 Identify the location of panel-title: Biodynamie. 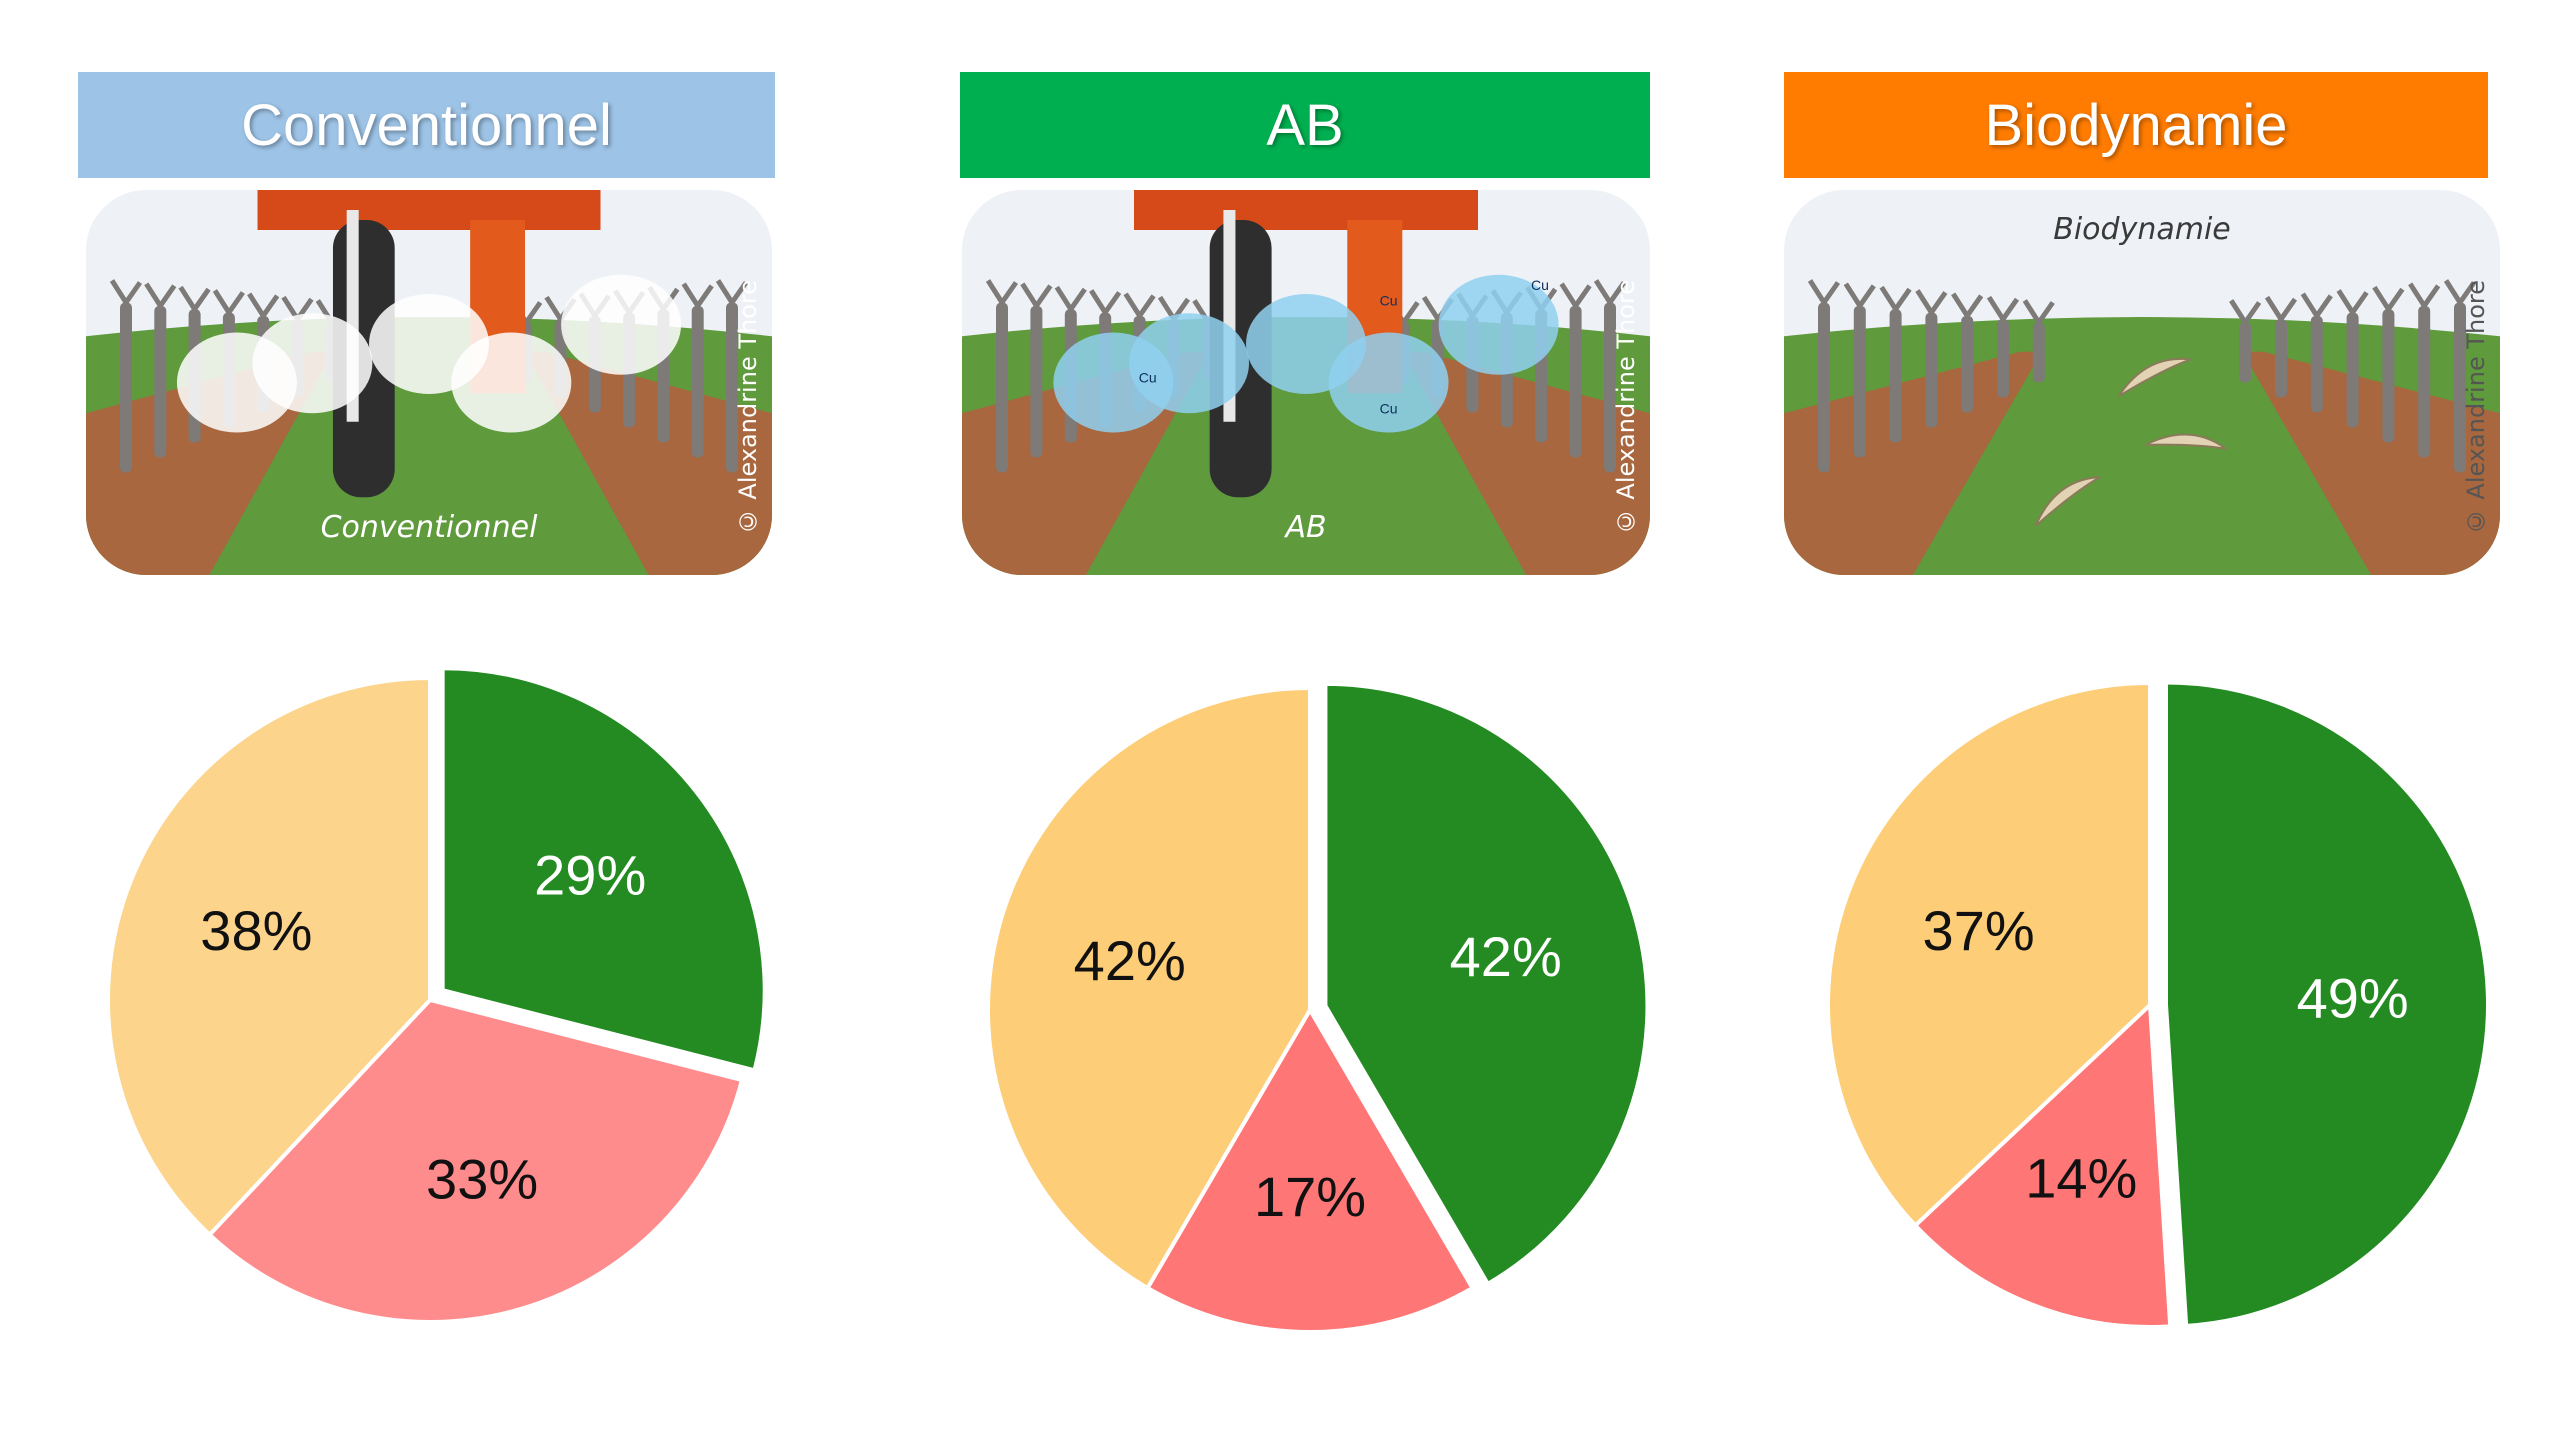
(2136, 125).